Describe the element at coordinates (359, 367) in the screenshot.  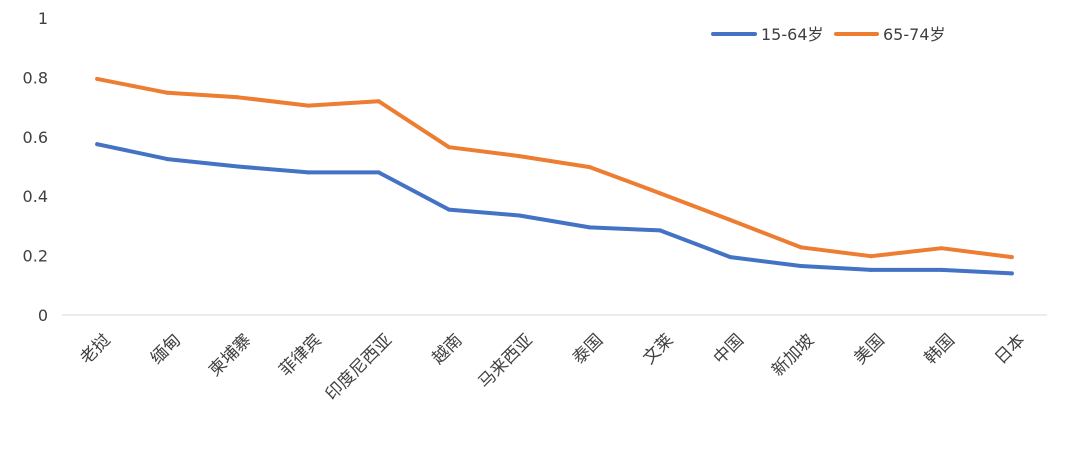
I see `x-tick-label: 印度尼西亚` at that location.